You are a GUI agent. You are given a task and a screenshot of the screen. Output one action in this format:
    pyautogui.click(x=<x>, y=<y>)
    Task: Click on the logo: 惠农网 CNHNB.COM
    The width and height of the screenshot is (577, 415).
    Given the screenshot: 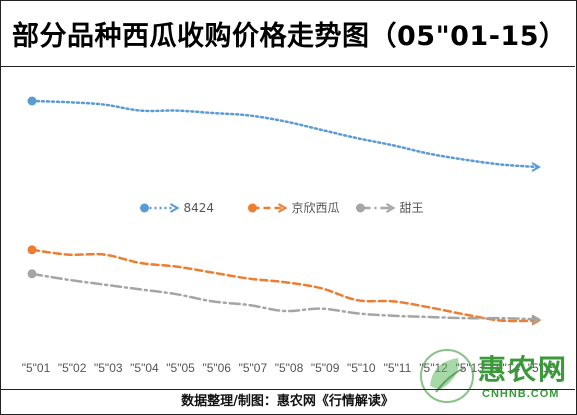 What is the action you would take?
    pyautogui.click(x=496, y=377)
    